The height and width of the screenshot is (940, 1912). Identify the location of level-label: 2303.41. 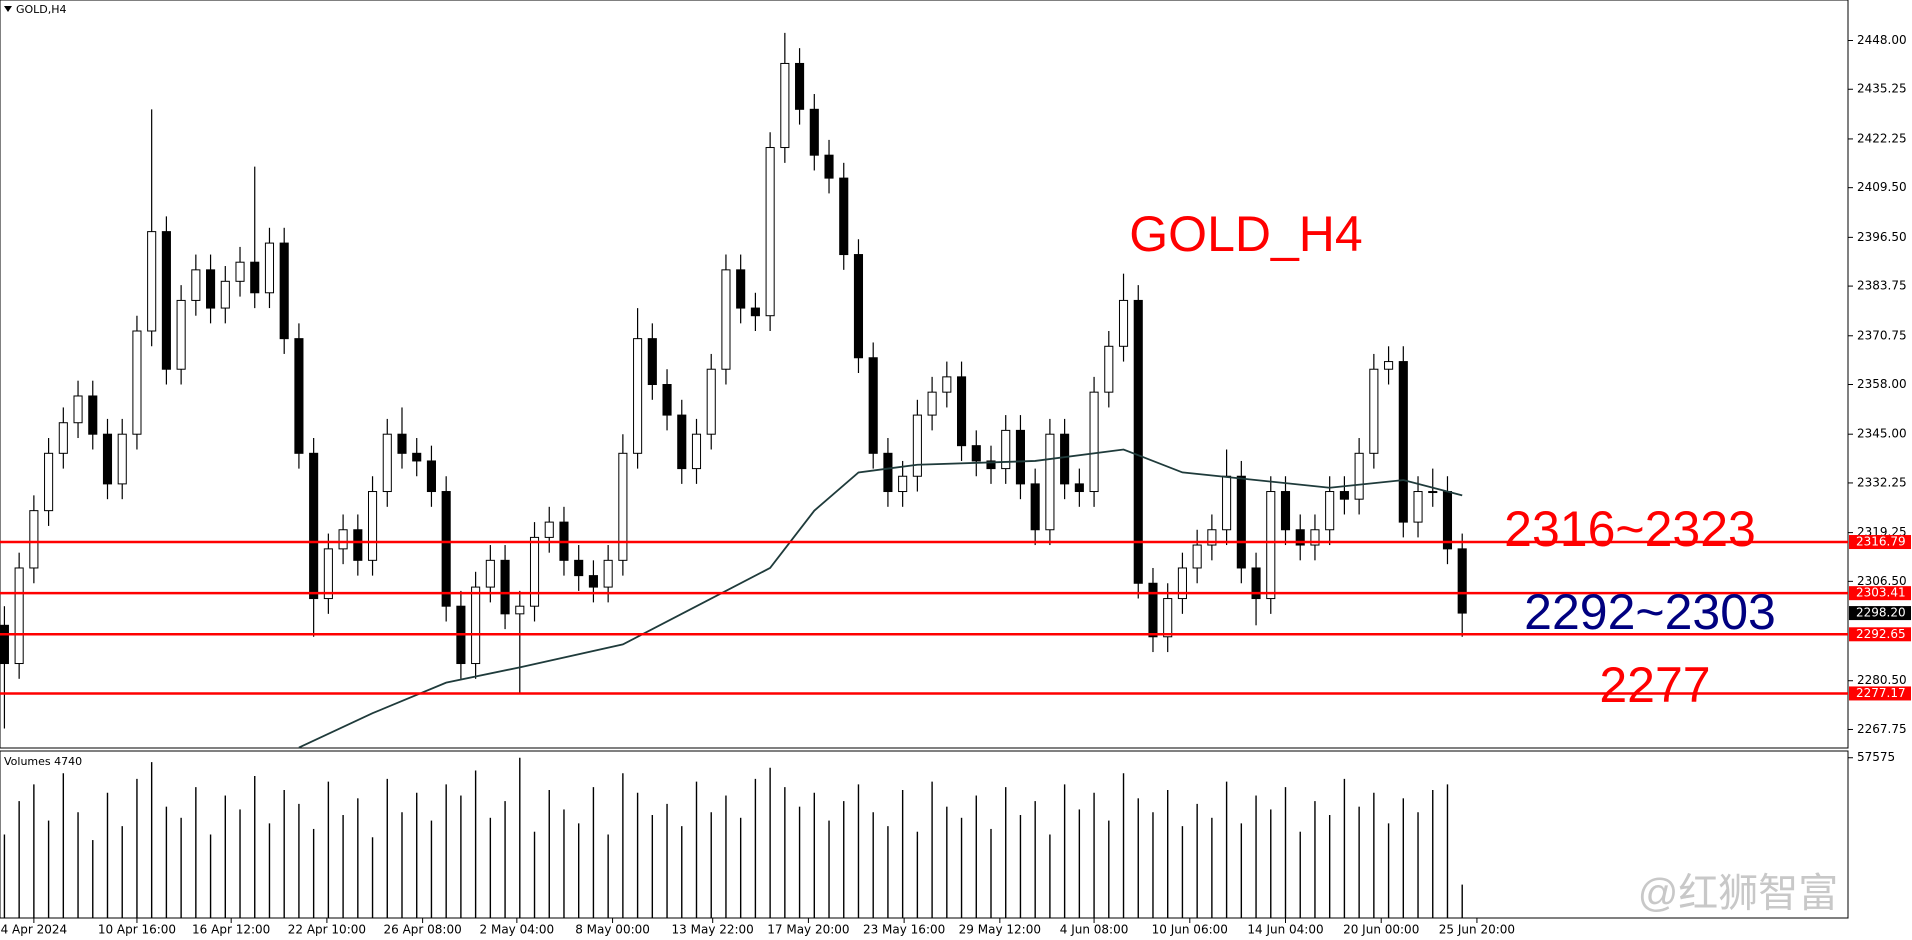
(1881, 593).